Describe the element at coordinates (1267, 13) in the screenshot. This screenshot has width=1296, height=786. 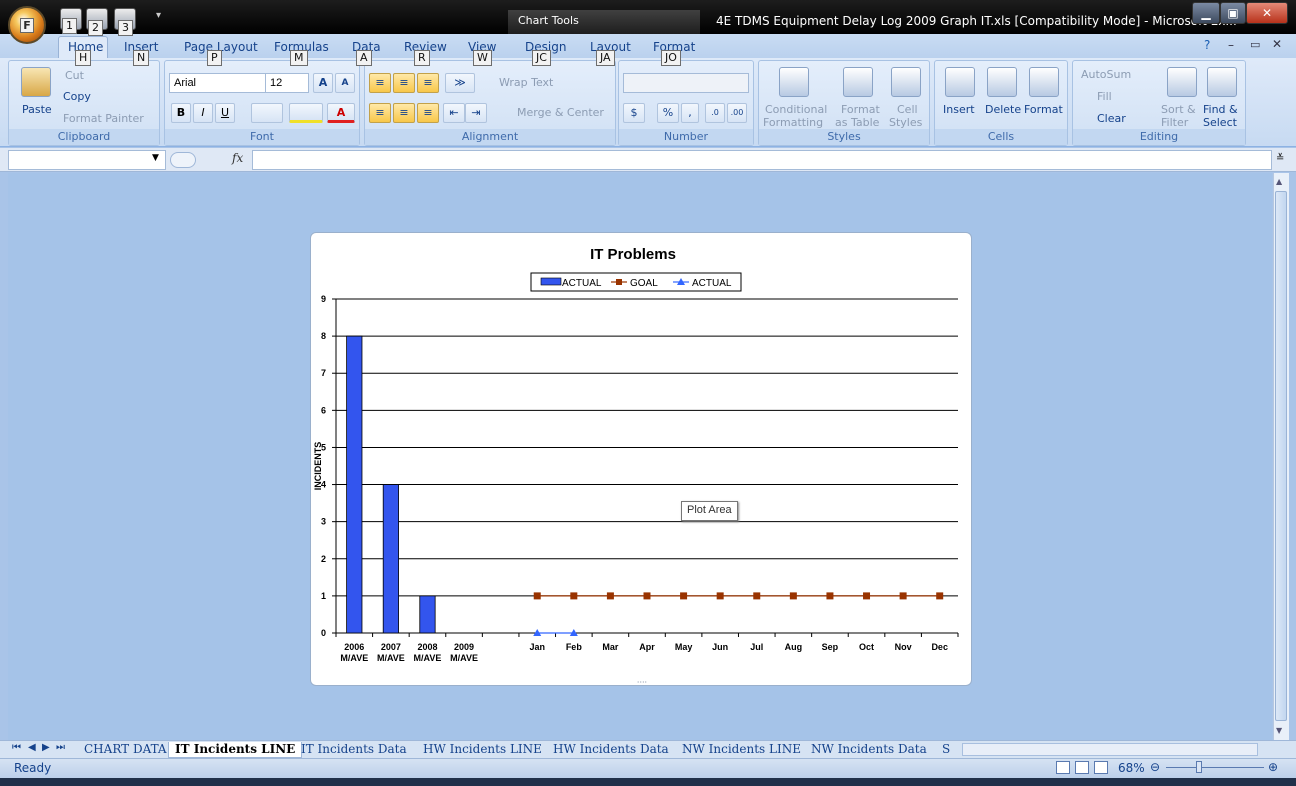
I see `close-button: ✕` at that location.